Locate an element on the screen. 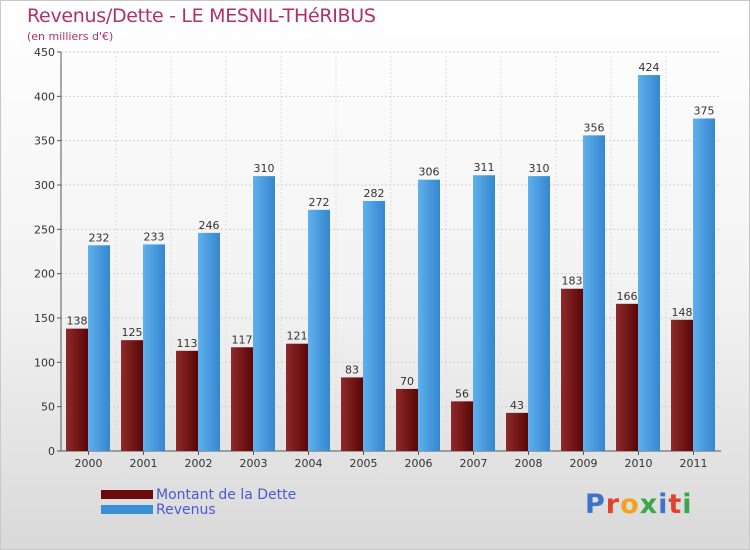  y-tick-label: 300 is located at coordinates (44, 185).